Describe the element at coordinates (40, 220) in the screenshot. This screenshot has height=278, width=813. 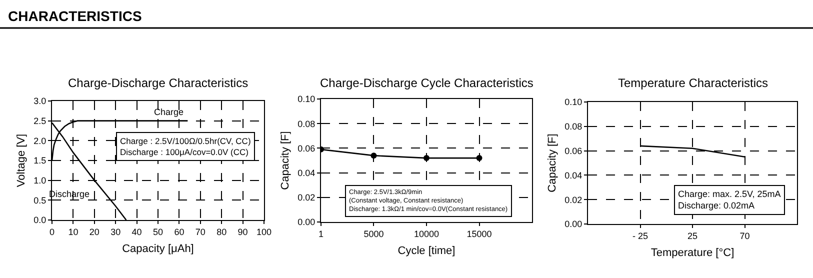
I see `y-tick-label: 0.0` at that location.